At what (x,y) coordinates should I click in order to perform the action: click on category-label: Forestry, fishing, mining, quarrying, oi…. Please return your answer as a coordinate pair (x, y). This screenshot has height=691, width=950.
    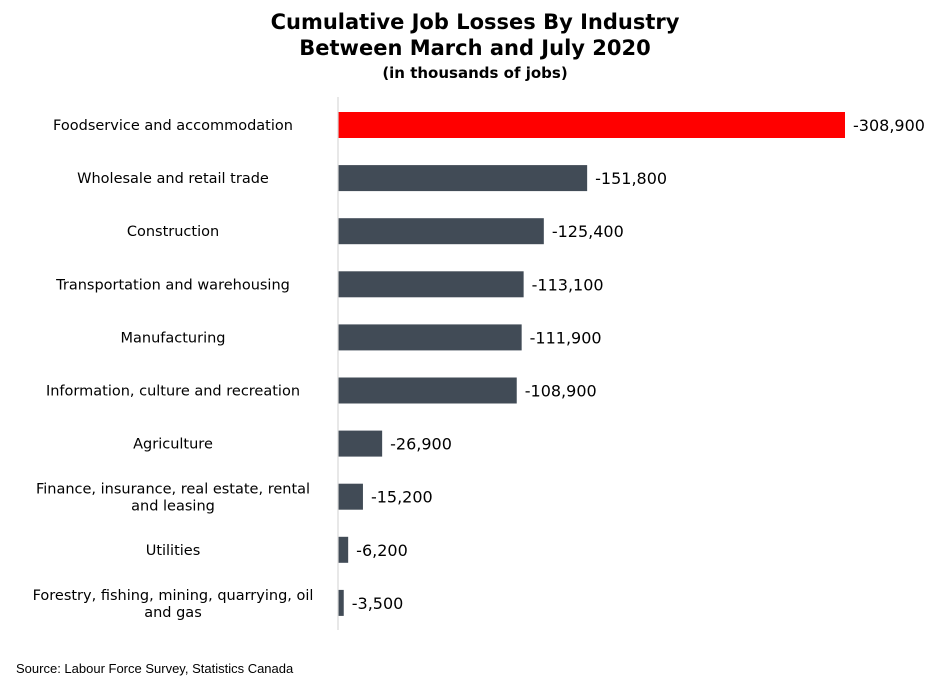
    Looking at the image, I should click on (173, 604).